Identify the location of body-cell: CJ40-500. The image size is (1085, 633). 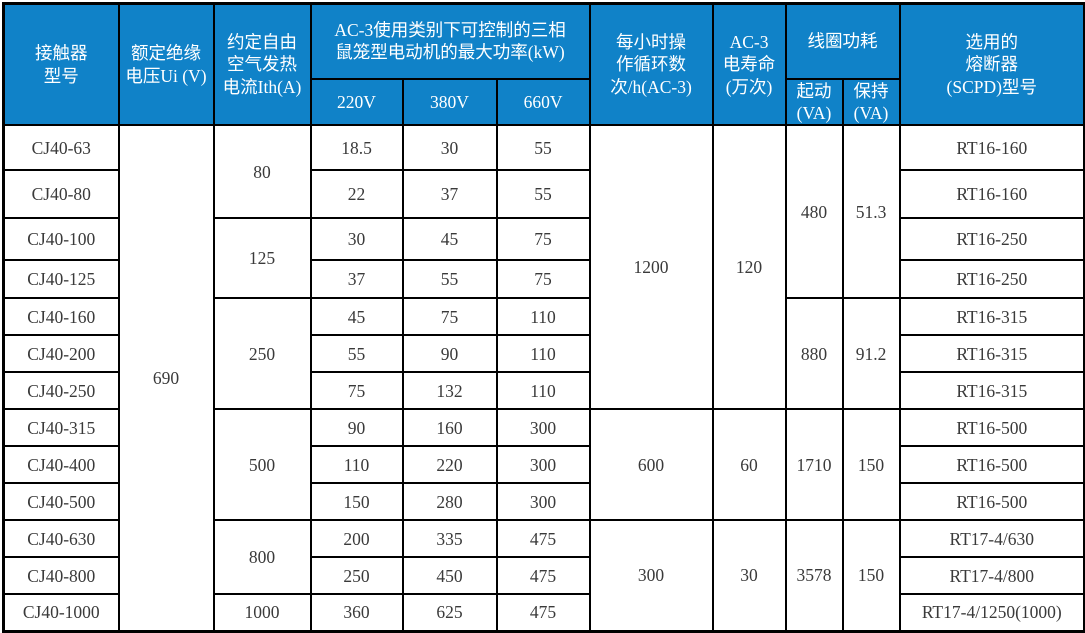
(61, 502).